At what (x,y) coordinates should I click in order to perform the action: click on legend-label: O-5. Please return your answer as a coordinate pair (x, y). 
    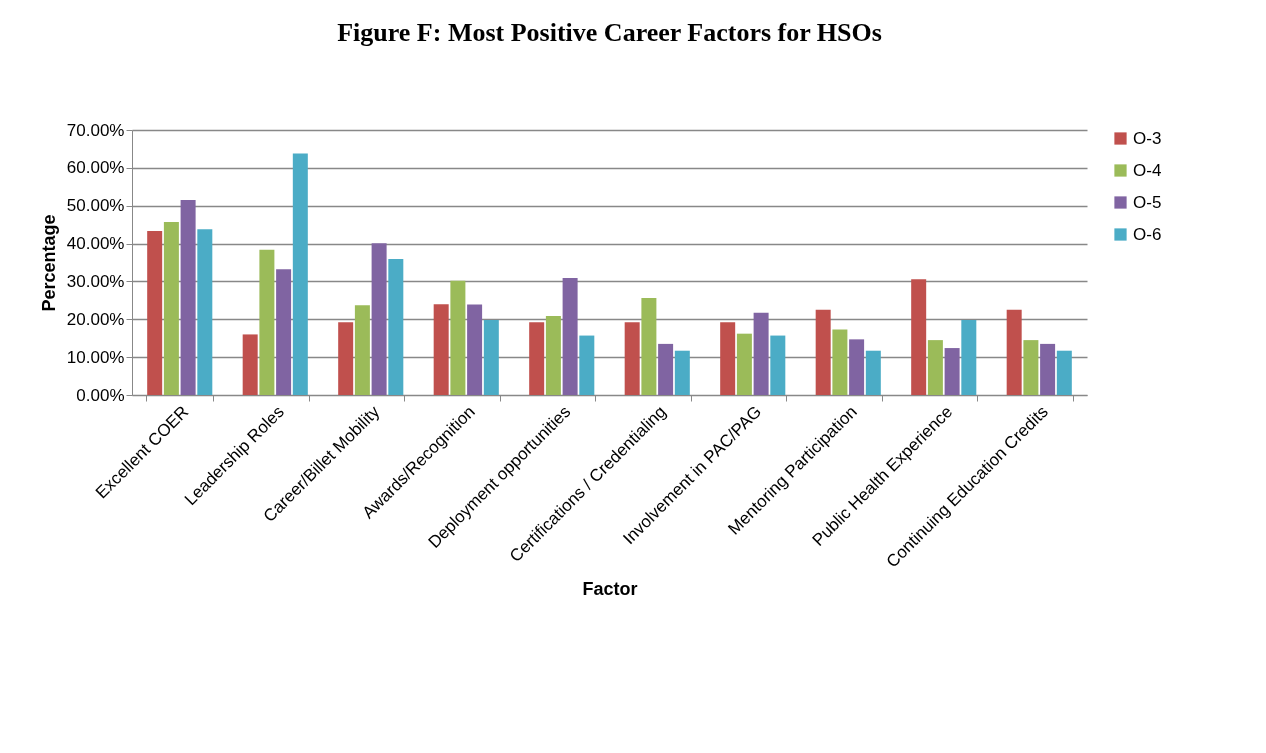
    Looking at the image, I should click on (1147, 202).